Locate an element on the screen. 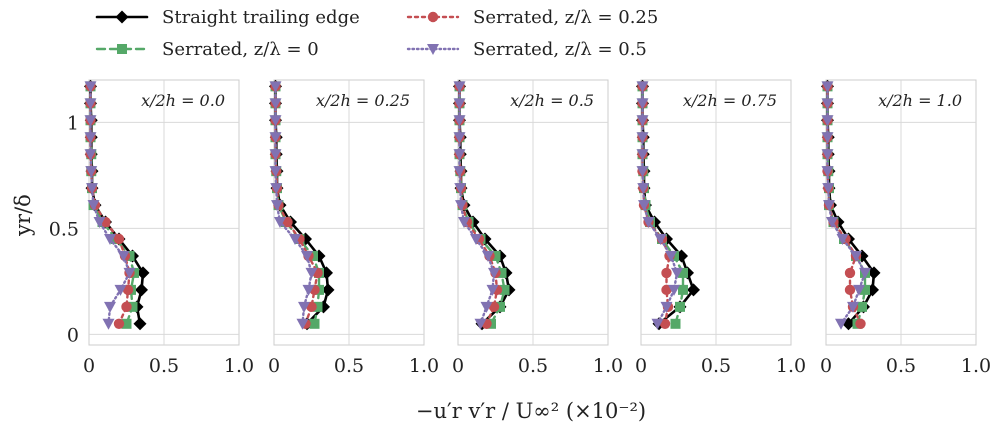 This screenshot has width=1002, height=436. legend-entry: Serrated, z/λ = 0.5 is located at coordinates (526, 49).